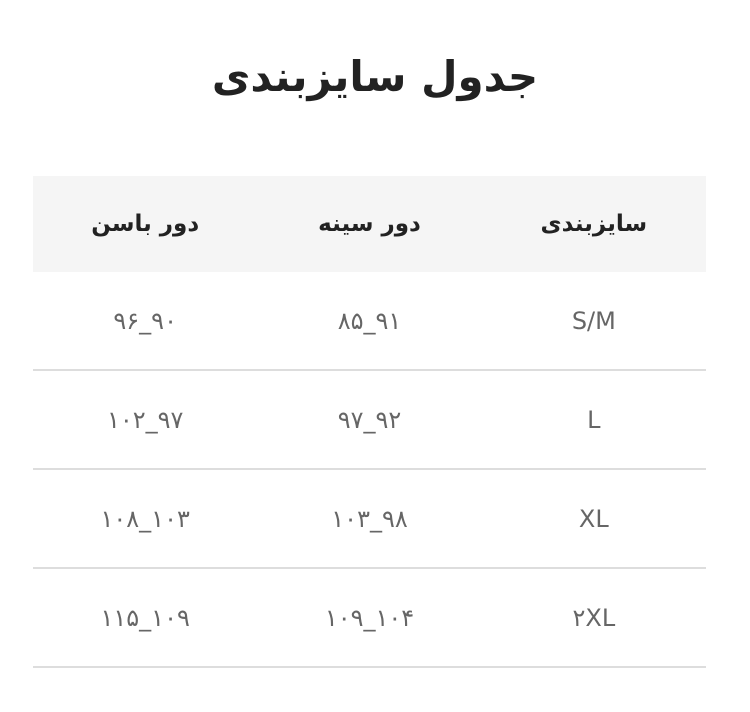  I want to click on table-row: L ۹۷_۹۲ ۱۰۲_۹۷, so click(369, 420).